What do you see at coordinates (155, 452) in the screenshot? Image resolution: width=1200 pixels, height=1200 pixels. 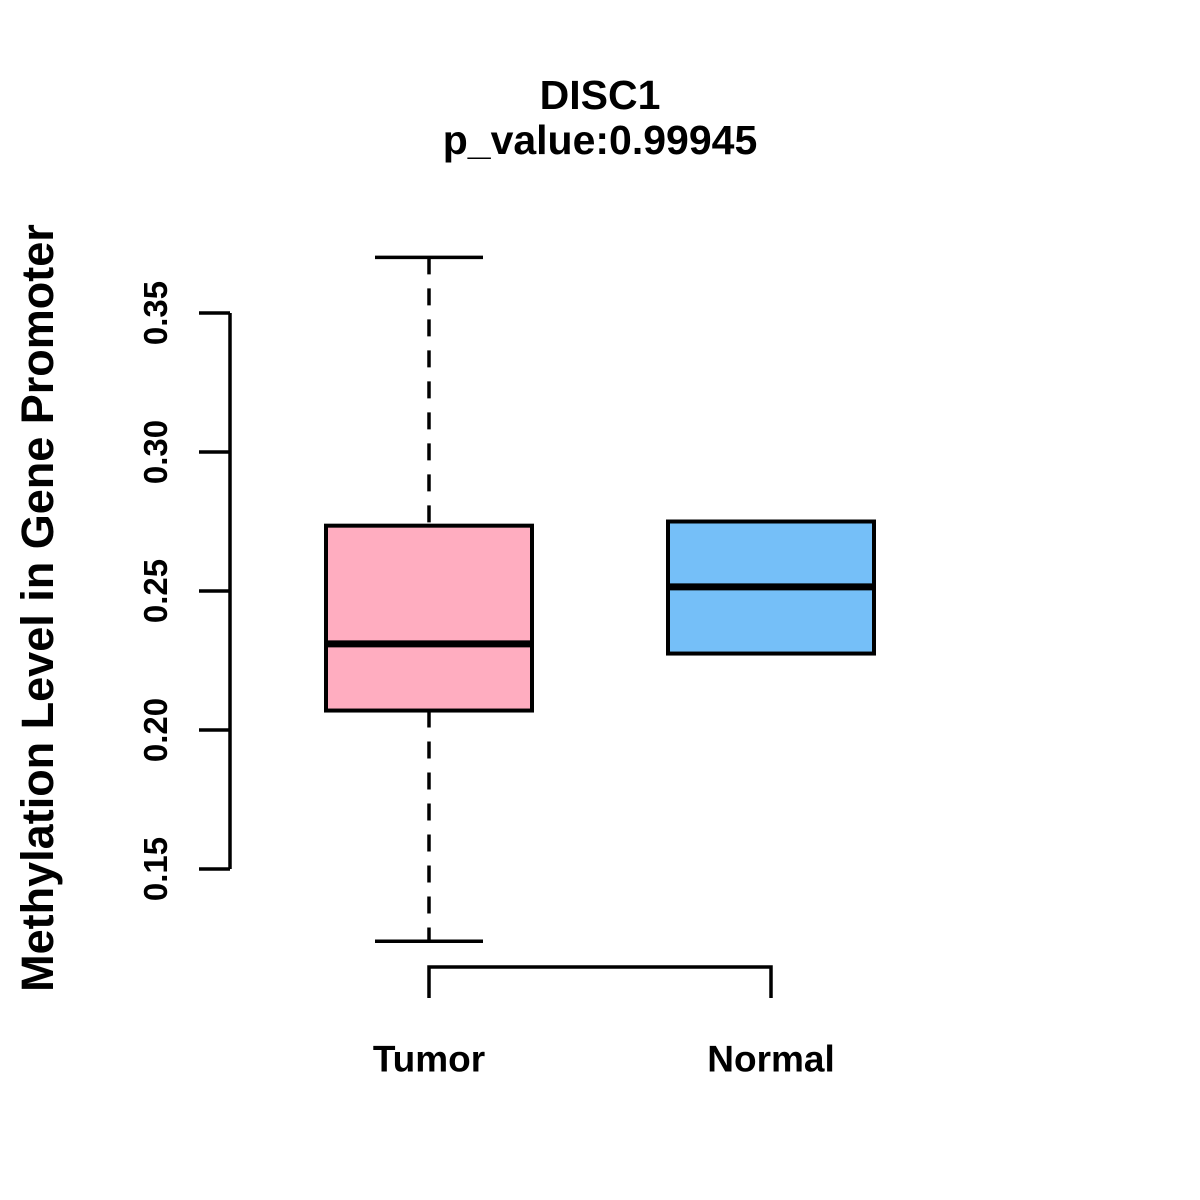 I see `y-tick-label: 0.30` at bounding box center [155, 452].